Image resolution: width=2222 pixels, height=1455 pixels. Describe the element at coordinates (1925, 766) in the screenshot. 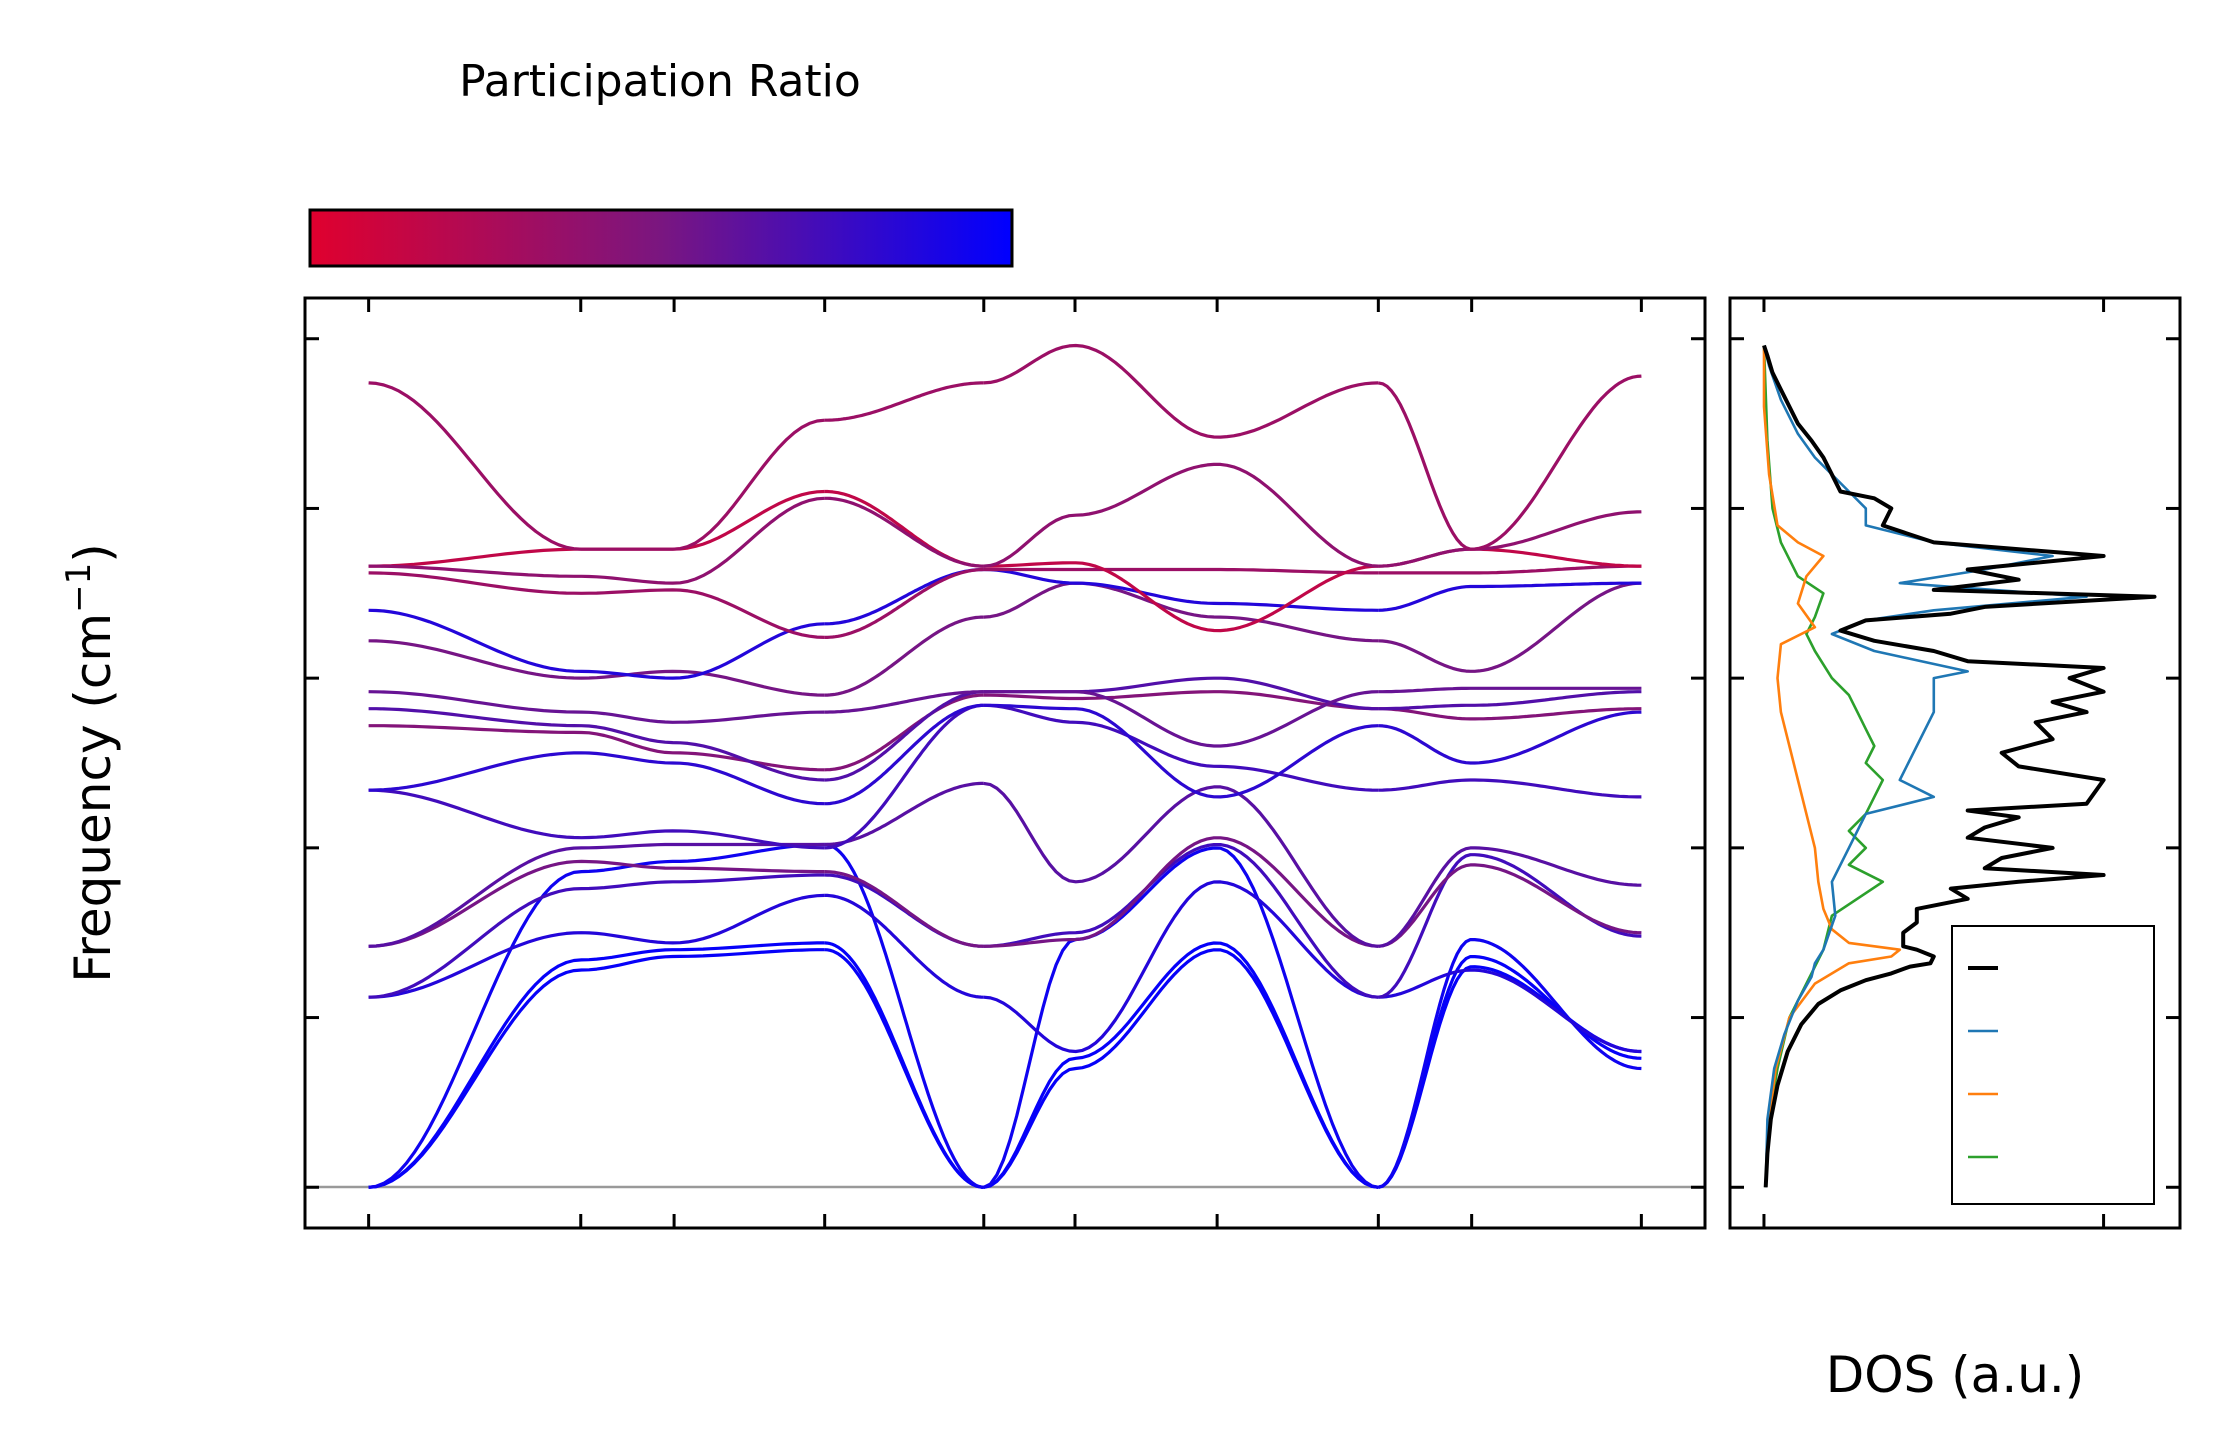

I see `dos-series-na` at that location.